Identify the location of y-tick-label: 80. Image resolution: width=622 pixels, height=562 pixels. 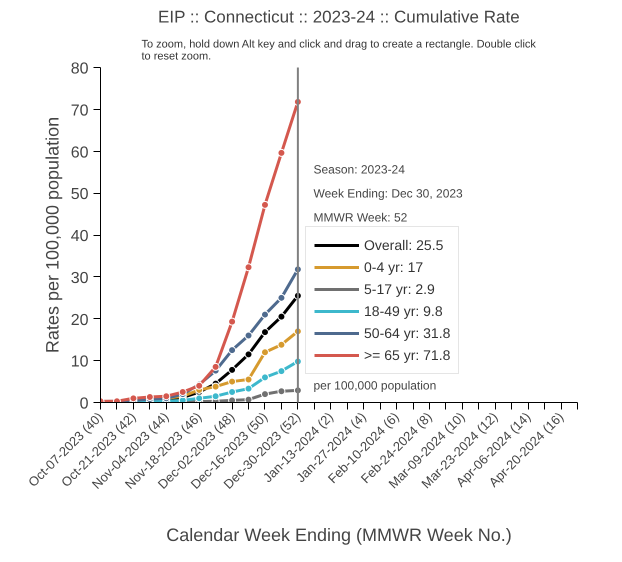
(79, 69).